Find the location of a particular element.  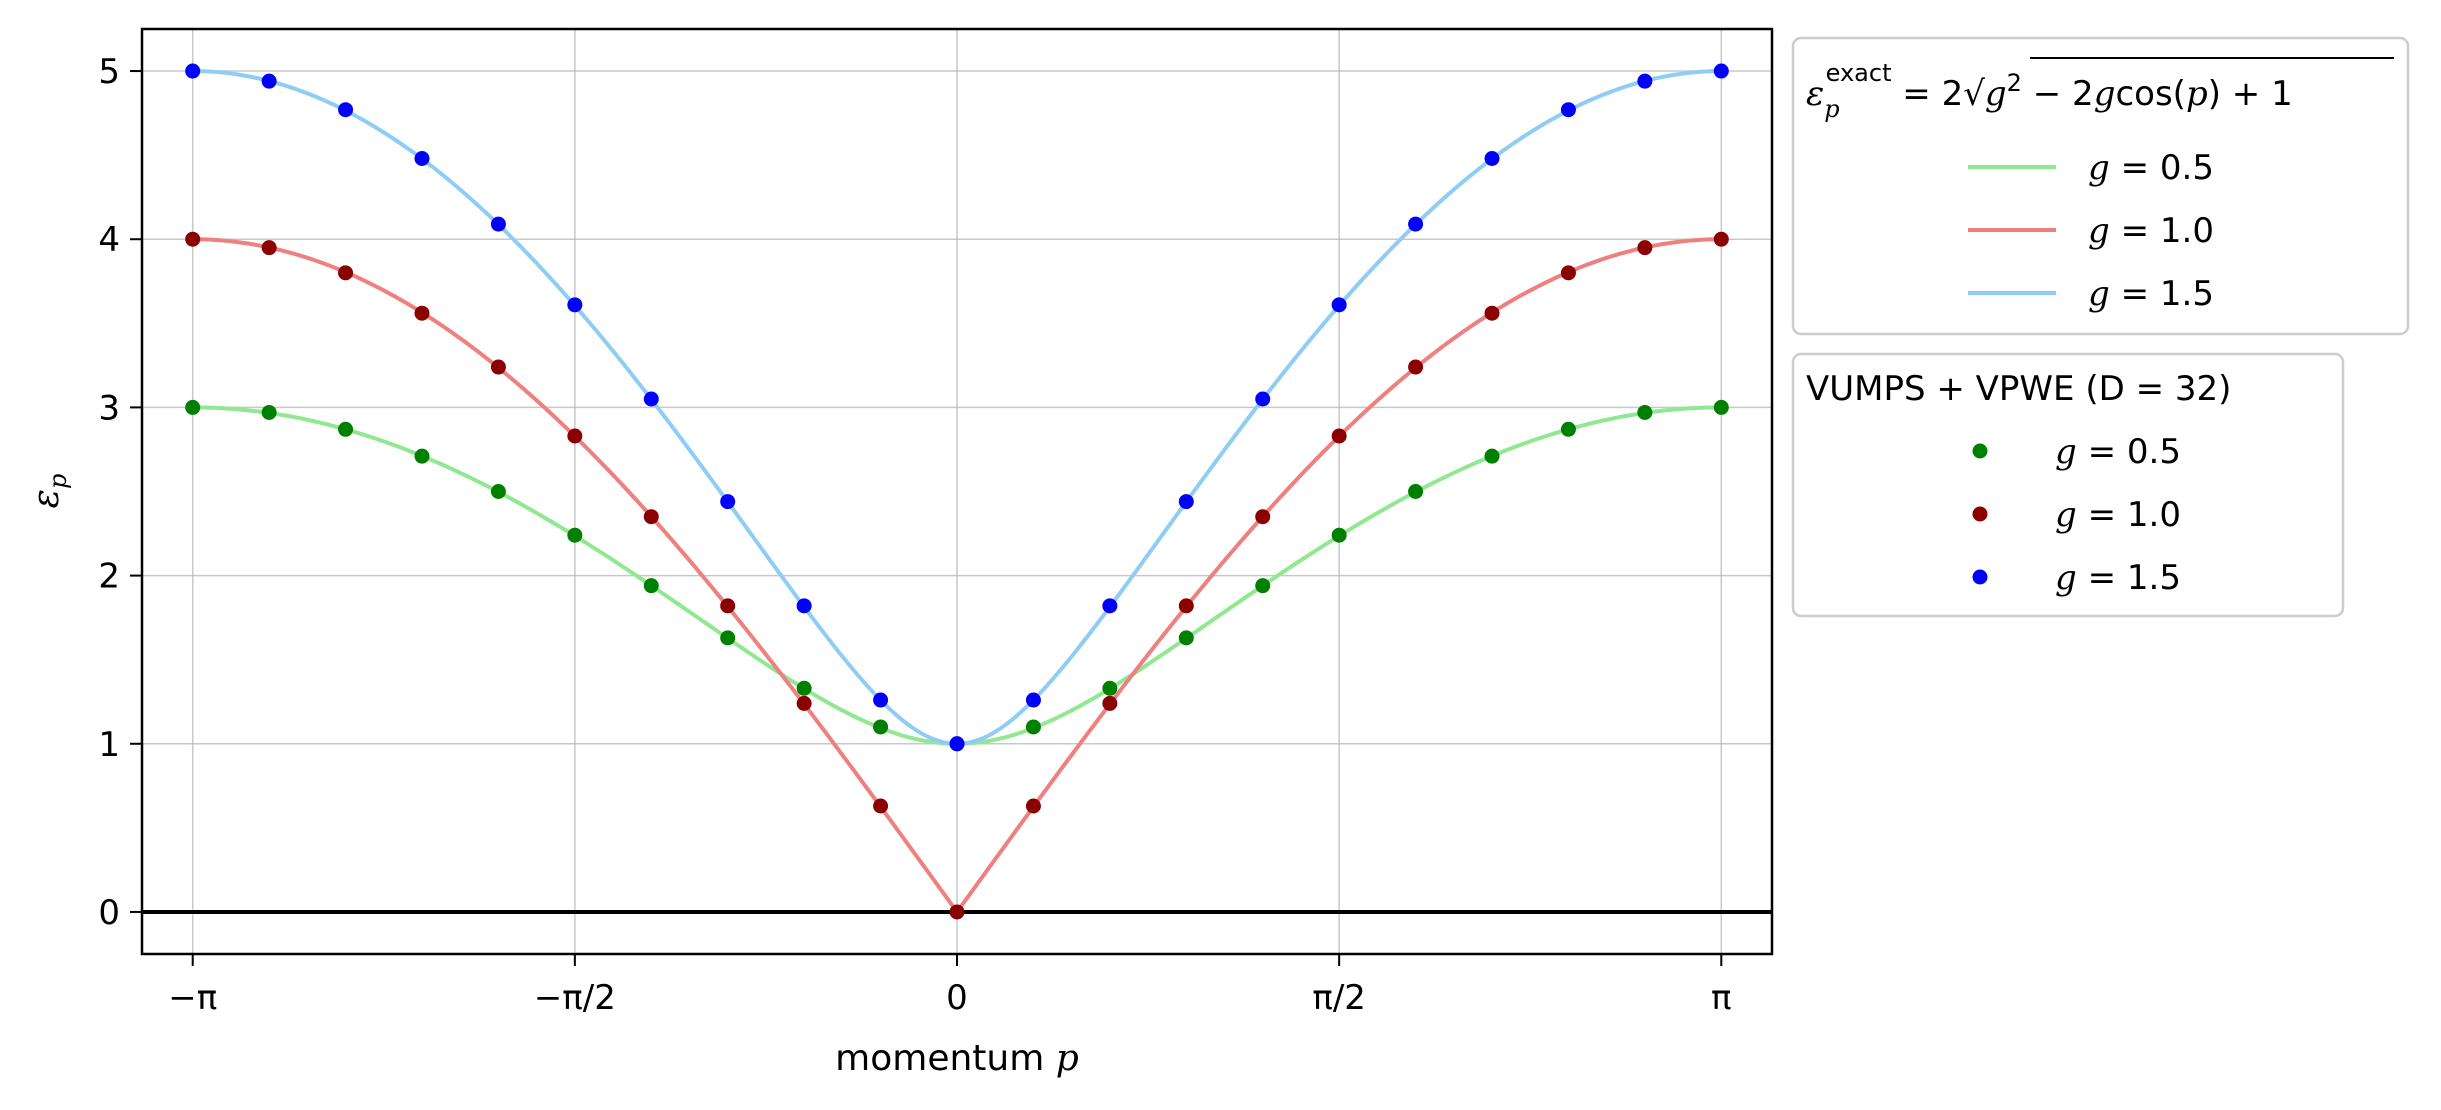

legend-exact-entry: g = 1.0 is located at coordinates (2091, 231).